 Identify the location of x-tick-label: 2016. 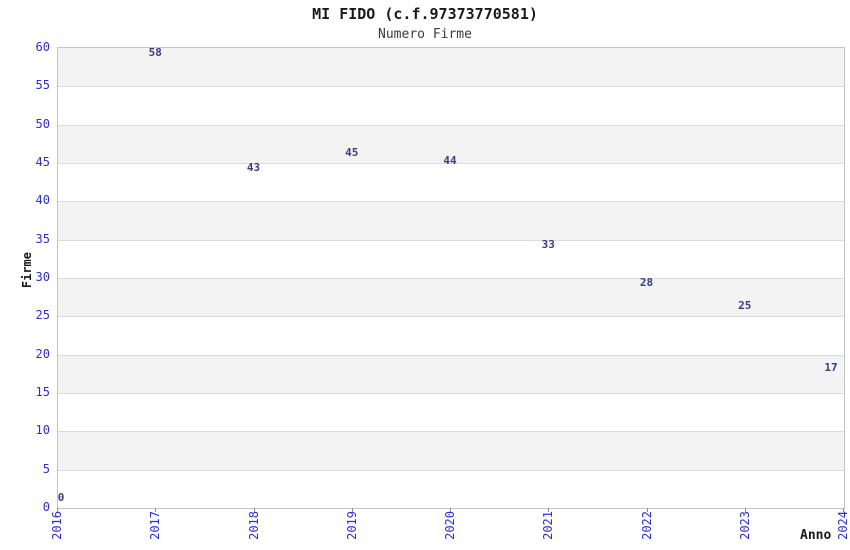
(57, 525).